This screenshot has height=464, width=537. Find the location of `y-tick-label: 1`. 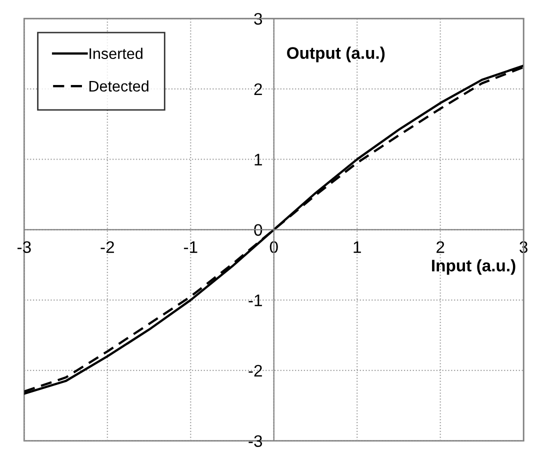

y-tick-label: 1 is located at coordinates (258, 160).